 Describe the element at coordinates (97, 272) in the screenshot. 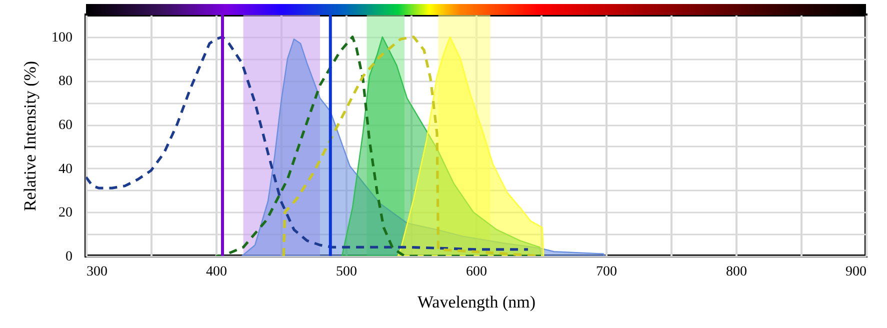

I see `x-tick-label: 300` at that location.